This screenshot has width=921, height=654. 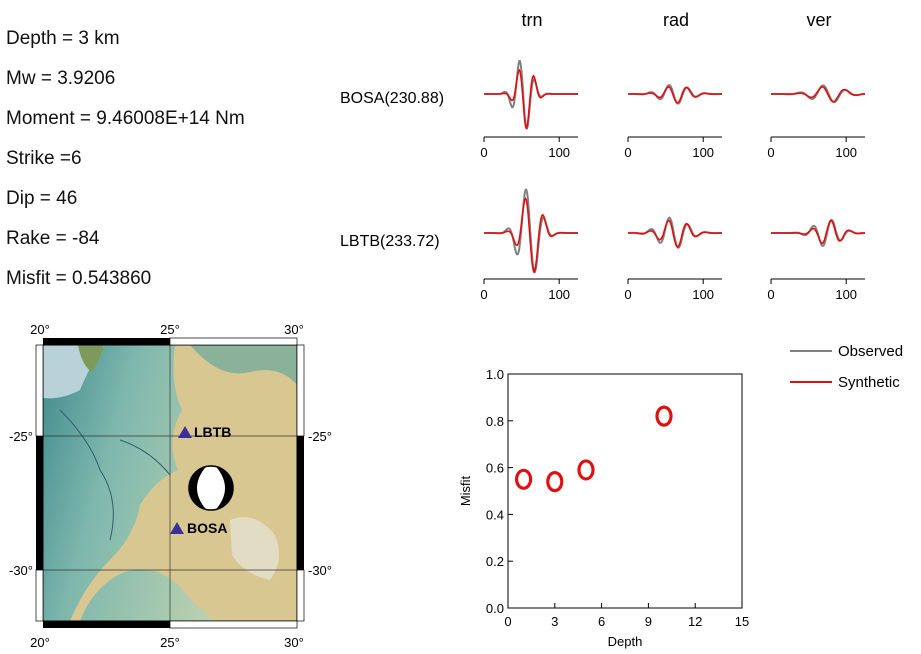 I want to click on station-label-lbtb: LBTB(233.72), so click(x=390, y=241).